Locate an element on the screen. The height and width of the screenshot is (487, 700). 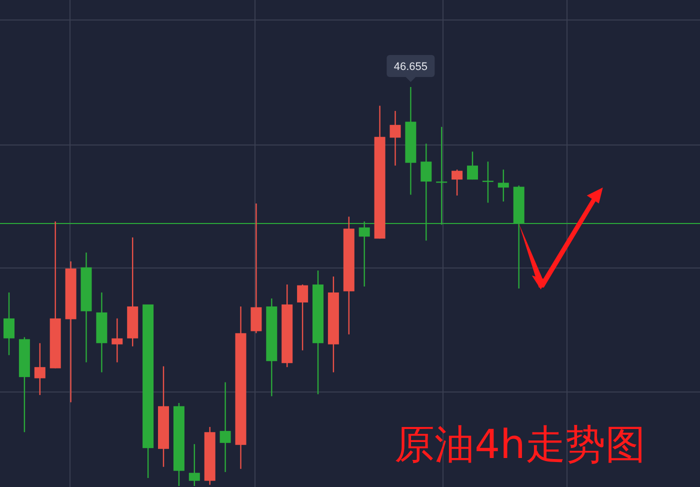
annotation: 46.655 is located at coordinates (411, 67).